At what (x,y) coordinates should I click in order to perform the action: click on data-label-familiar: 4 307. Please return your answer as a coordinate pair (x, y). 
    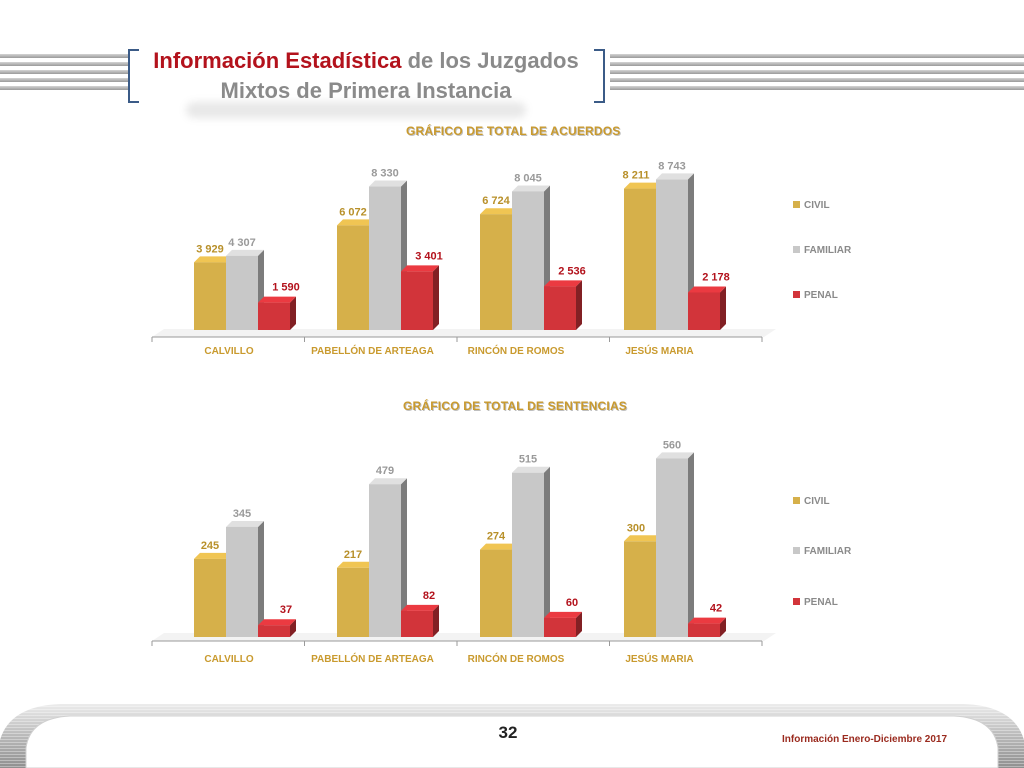
    Looking at the image, I should click on (242, 243).